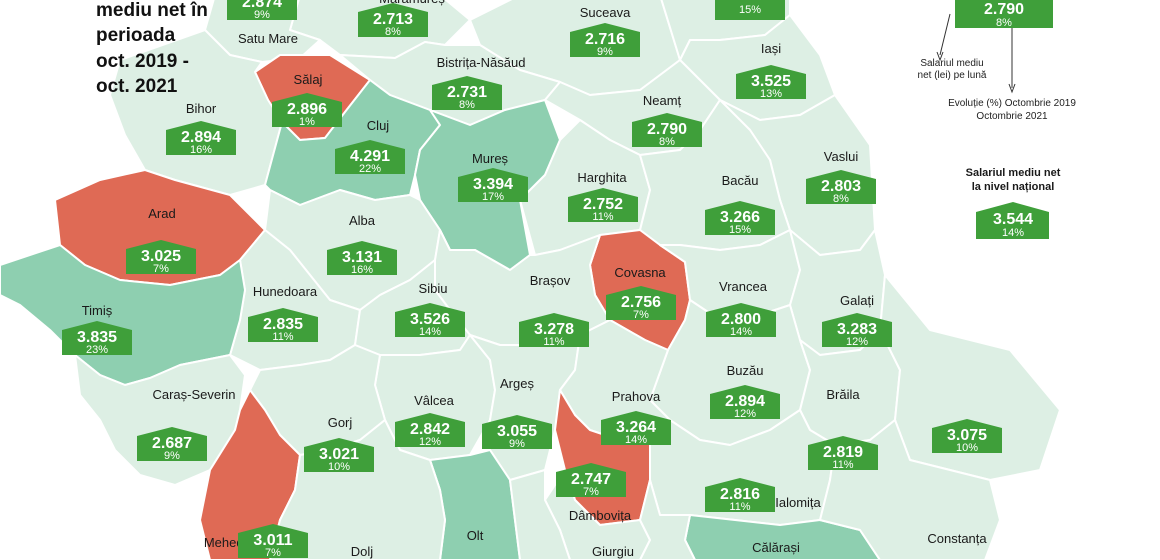  Describe the element at coordinates (613, 551) in the screenshot. I see `county-name-giurgiu: Giurgiu` at that location.